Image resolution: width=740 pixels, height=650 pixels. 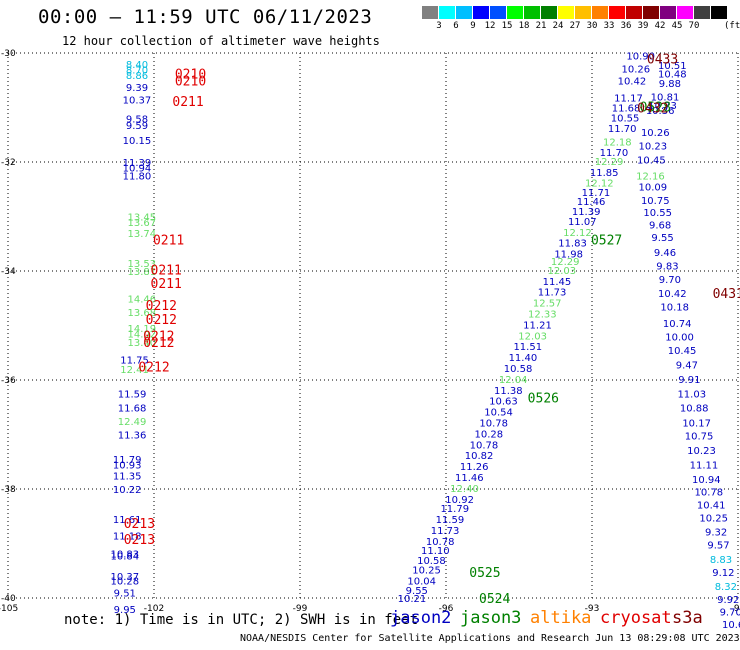 I want to click on swh-value: 11.17, so click(x=628, y=99).